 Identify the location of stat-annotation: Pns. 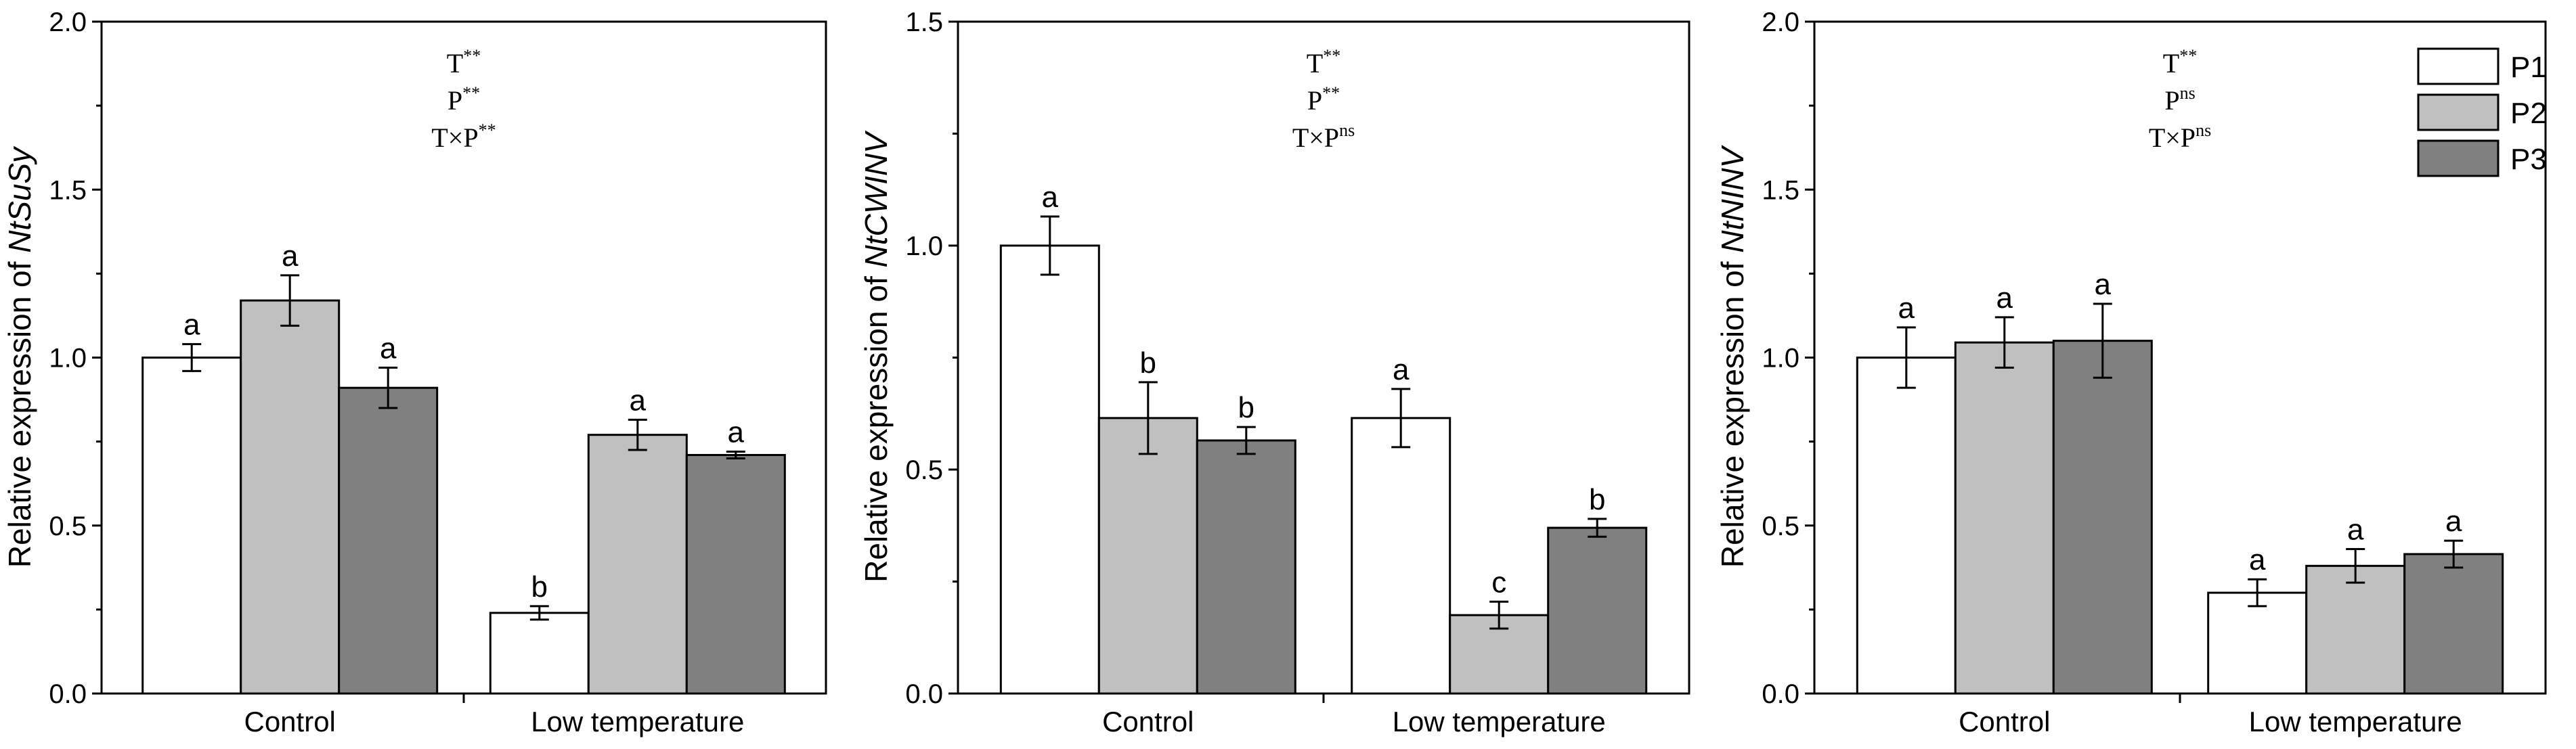
(2179, 99).